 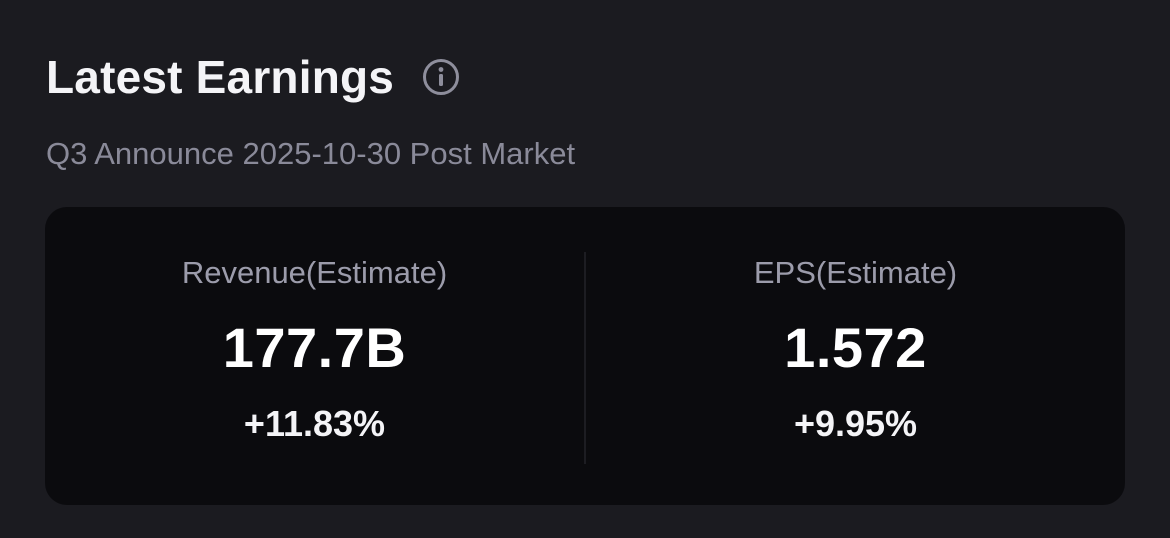 What do you see at coordinates (314, 272) in the screenshot?
I see `revenue-estimate-label: Revenue(Estimate)` at bounding box center [314, 272].